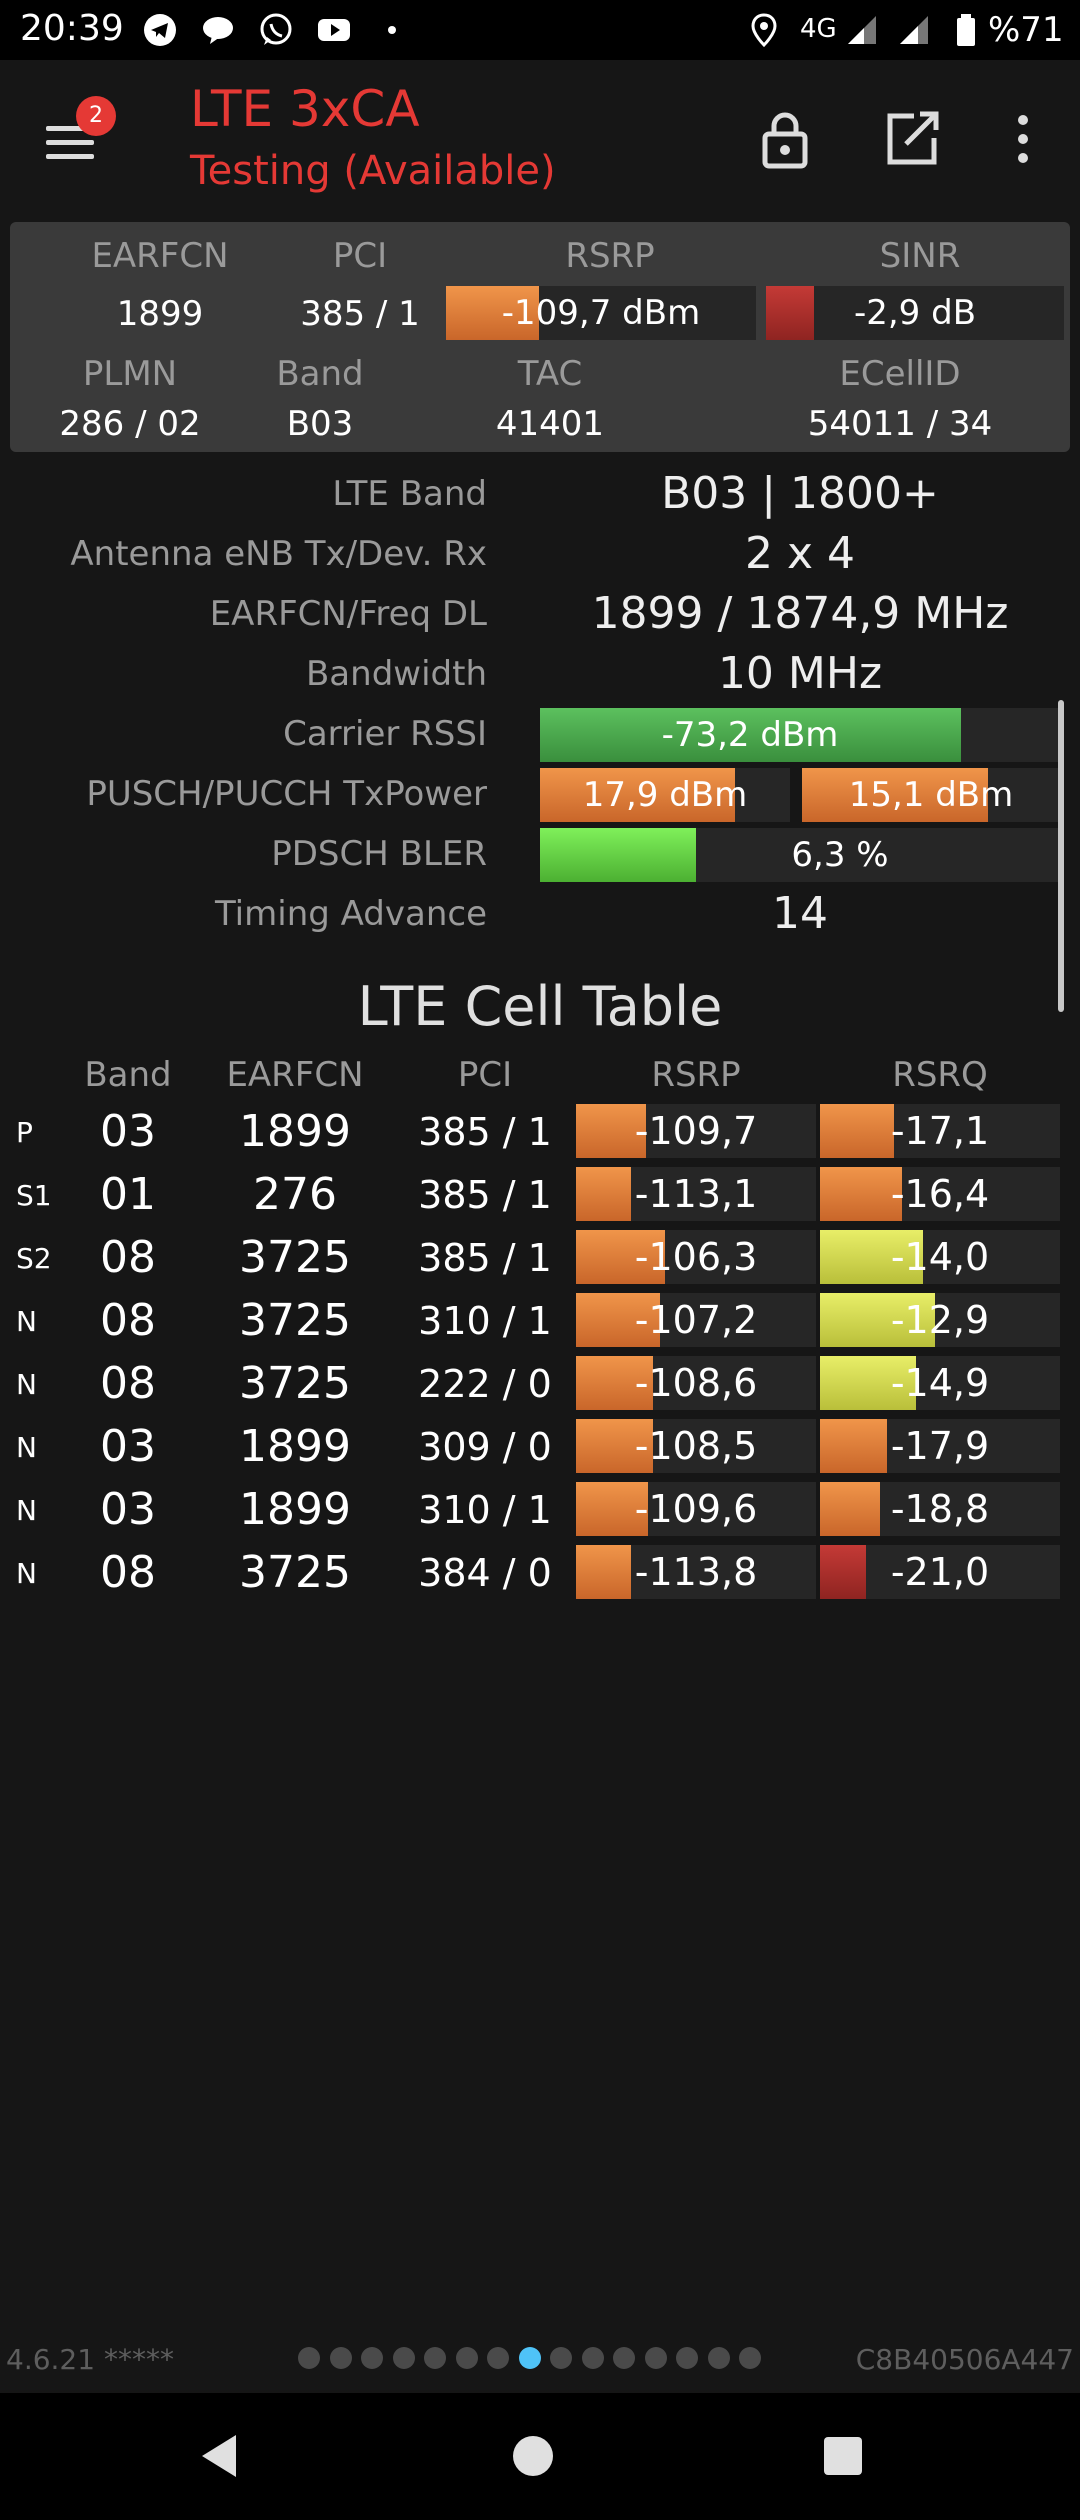  Describe the element at coordinates (485, 1573) in the screenshot. I see `cell-pci: 384 / 0` at that location.